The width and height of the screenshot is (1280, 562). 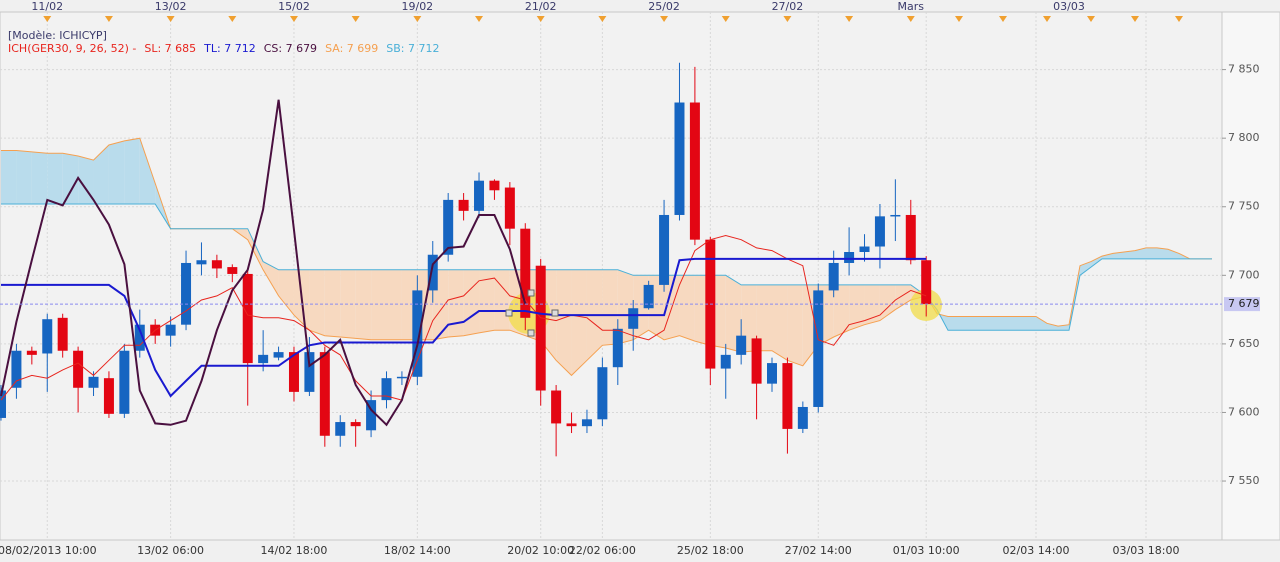 What do you see at coordinates (1244, 274) in the screenshot?
I see `y-tick-label: 7 700` at bounding box center [1244, 274].